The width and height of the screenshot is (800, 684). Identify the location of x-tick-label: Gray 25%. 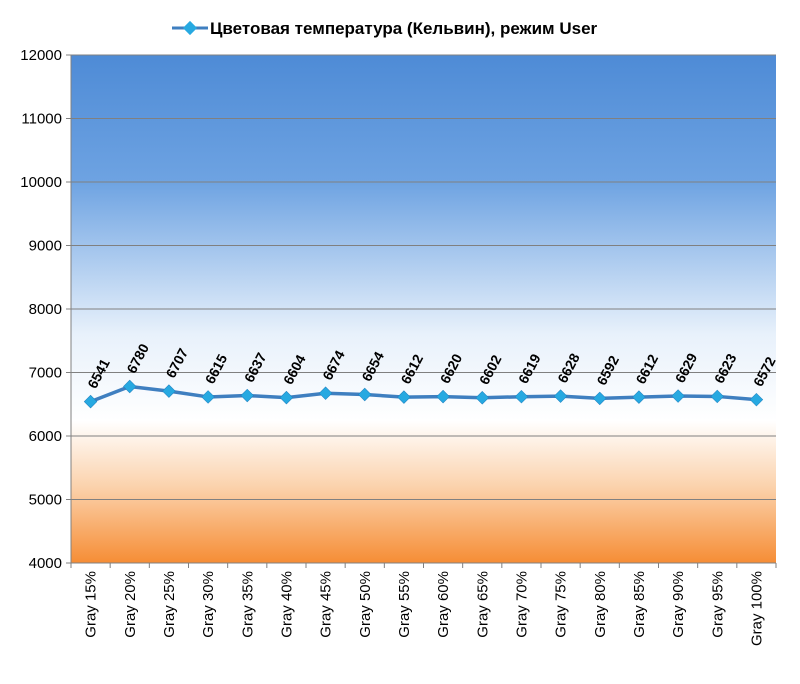
(169, 604).